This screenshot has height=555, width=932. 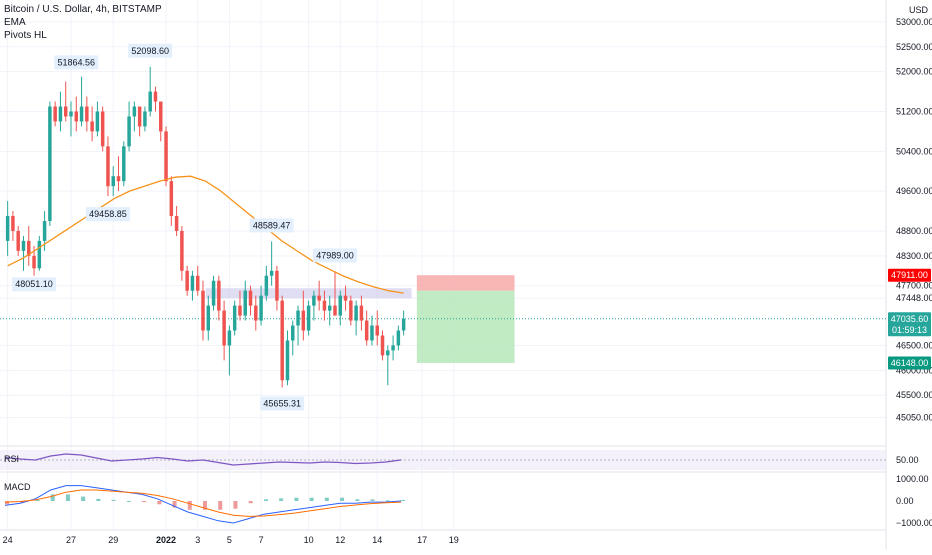 I want to click on macd-line, so click(x=203, y=504).